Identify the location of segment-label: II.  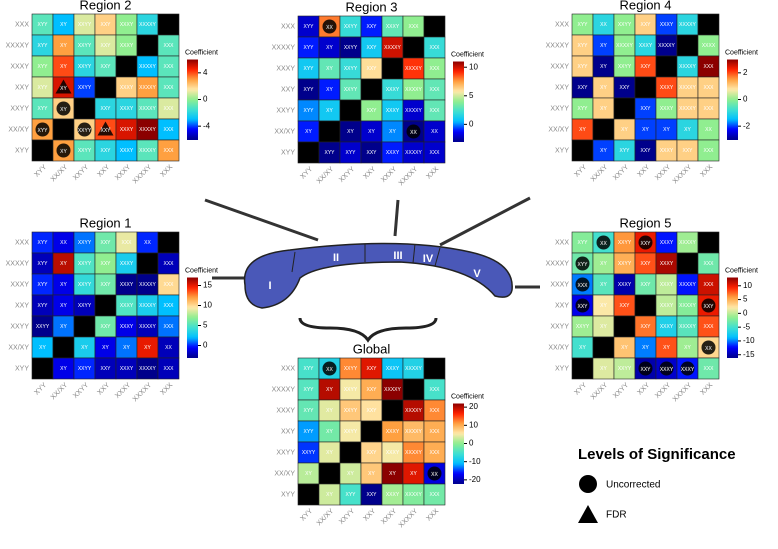
(336, 258).